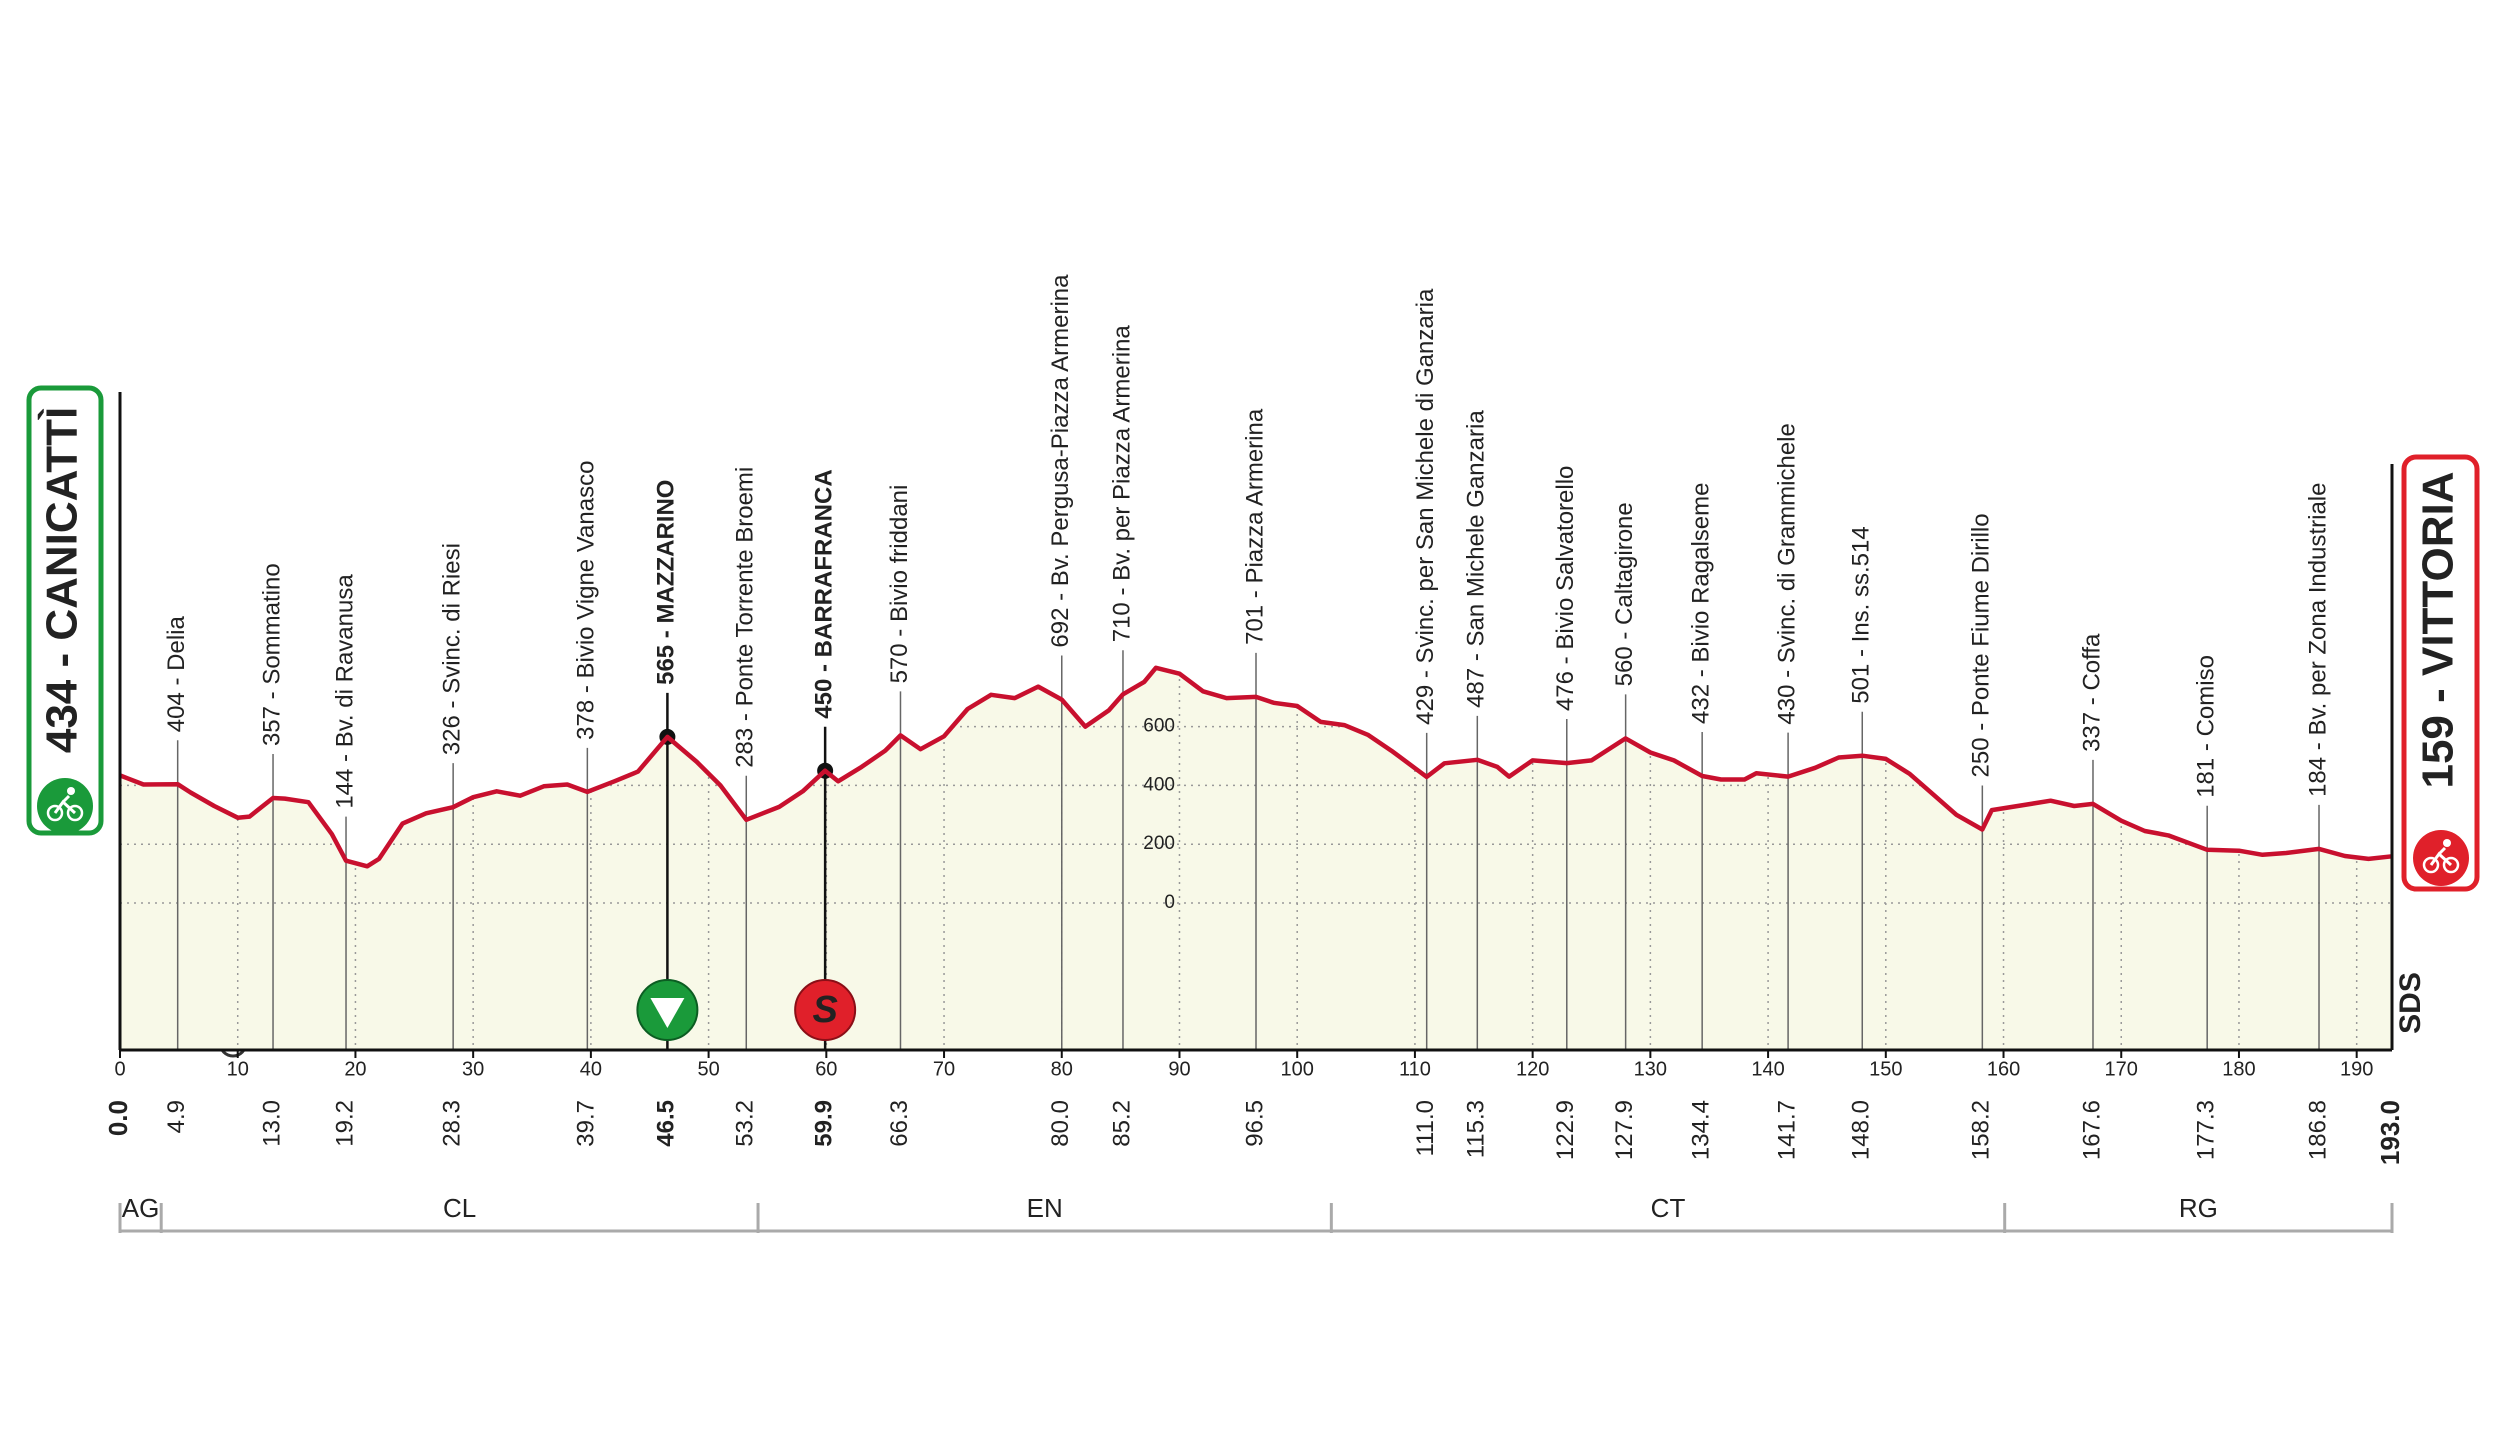 The width and height of the screenshot is (2513, 1436). I want to click on region-label: CT, so click(1668, 1208).